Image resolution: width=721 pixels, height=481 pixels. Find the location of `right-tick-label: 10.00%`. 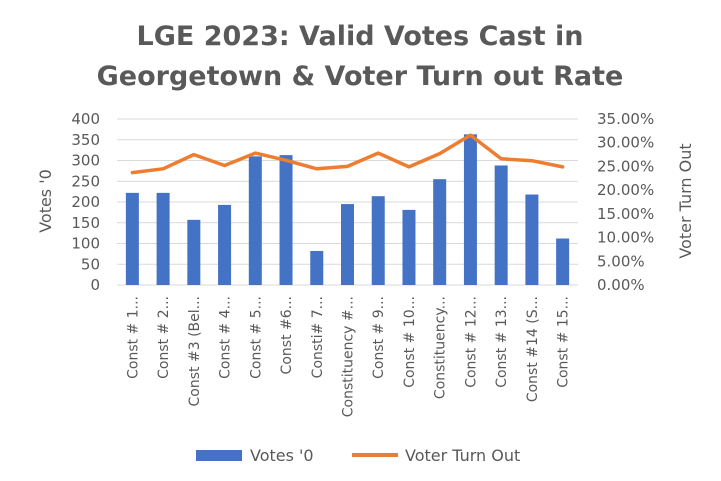

right-tick-label: 10.00% is located at coordinates (625, 238).